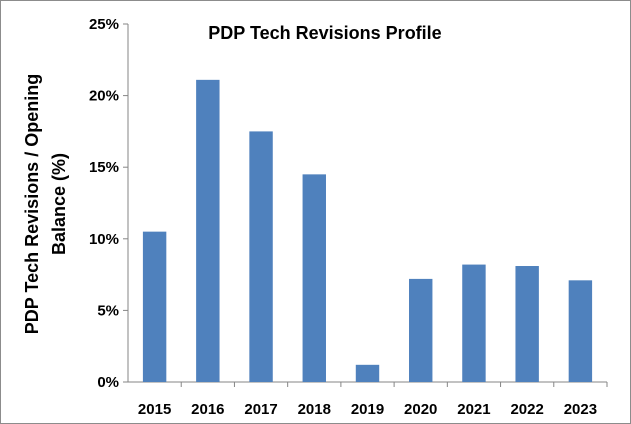 Image resolution: width=631 pixels, height=424 pixels. I want to click on y-axis-label-line-2: Balance (%), so click(59, 204).